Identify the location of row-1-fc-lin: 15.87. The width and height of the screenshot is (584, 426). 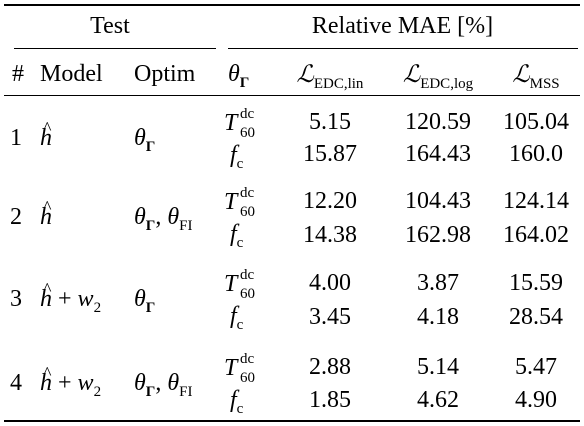
(330, 154).